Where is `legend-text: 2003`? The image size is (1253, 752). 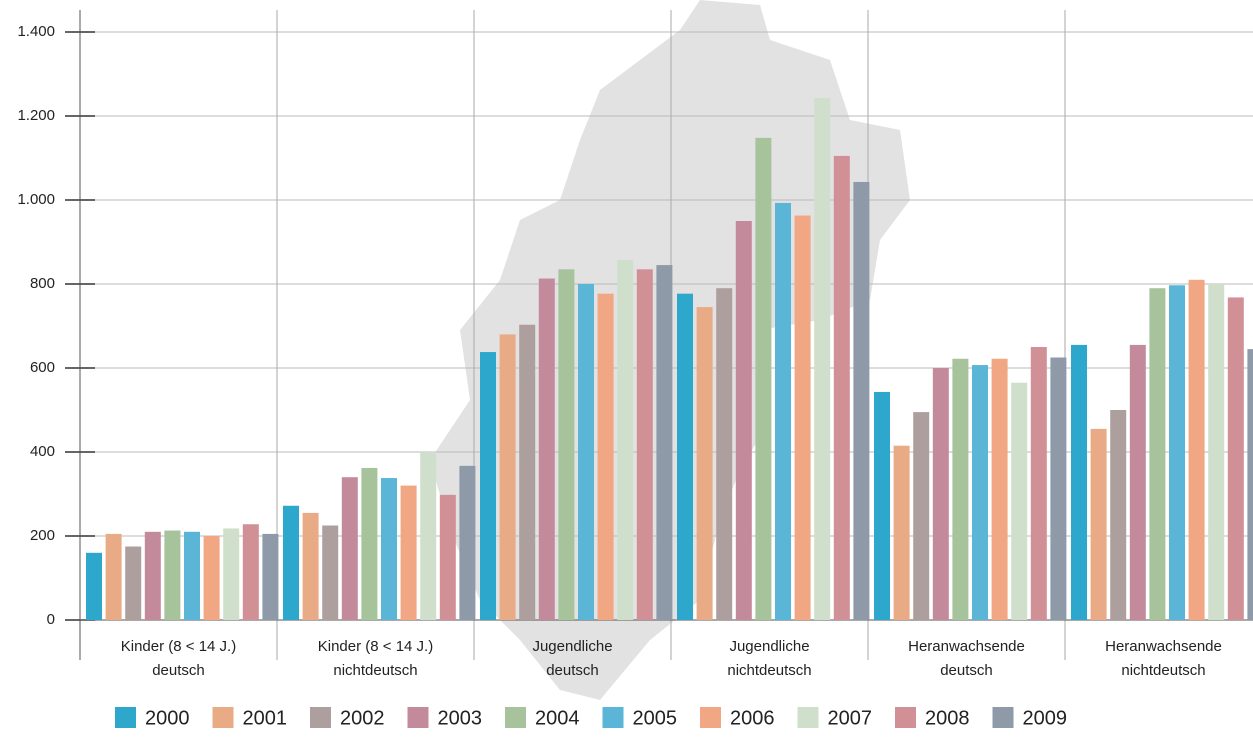
legend-text: 2003 is located at coordinates (460, 718).